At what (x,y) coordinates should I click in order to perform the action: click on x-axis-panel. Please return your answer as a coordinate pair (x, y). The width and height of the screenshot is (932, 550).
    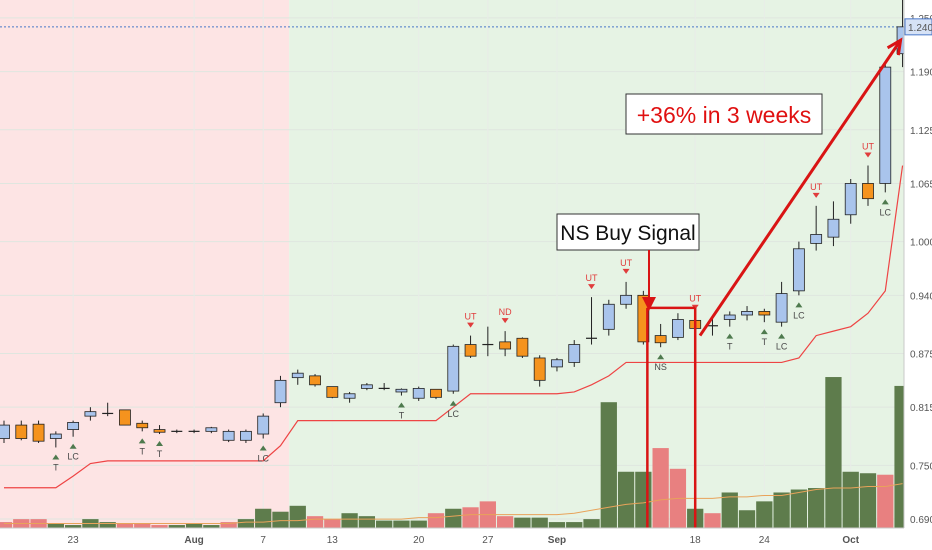
    Looking at the image, I should click on (466, 539).